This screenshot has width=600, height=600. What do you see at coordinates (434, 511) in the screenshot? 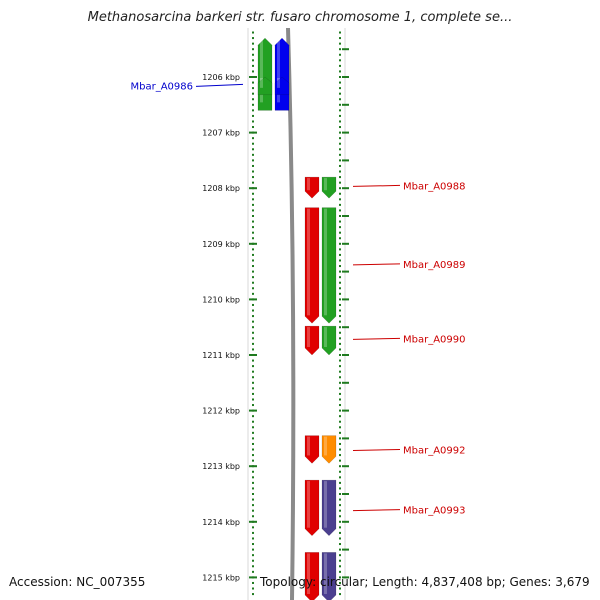
I see `gene-label: Mbar_A0993` at bounding box center [434, 511].